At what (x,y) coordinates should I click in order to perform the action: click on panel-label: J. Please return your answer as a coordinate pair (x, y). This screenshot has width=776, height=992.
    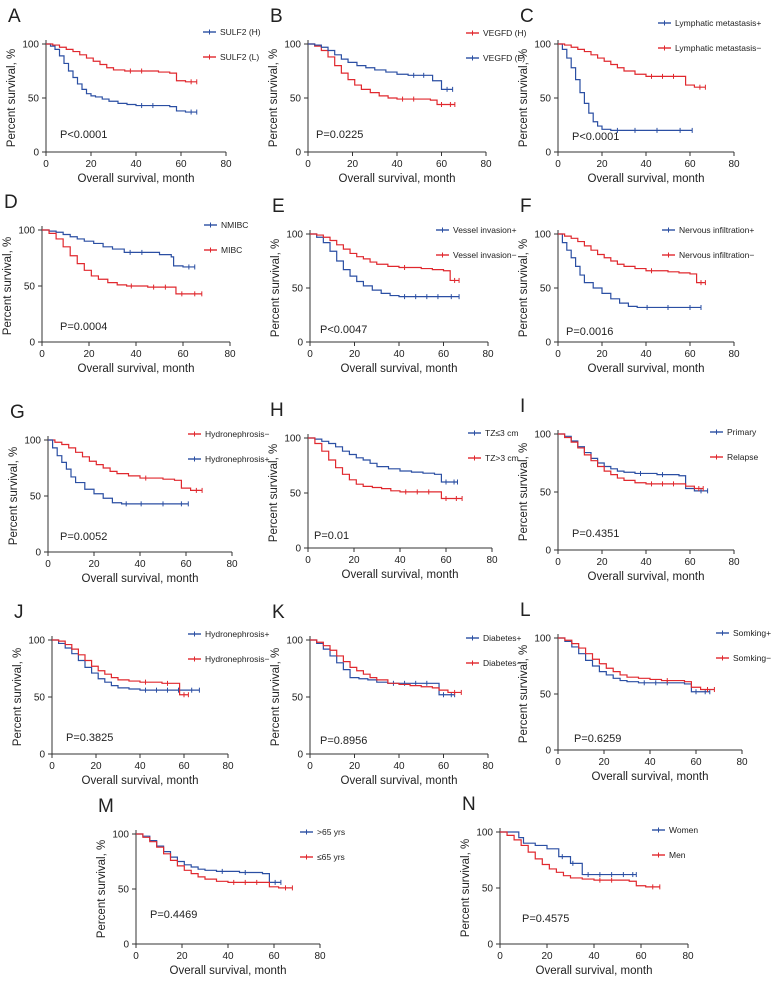
    Looking at the image, I should click on (19, 612).